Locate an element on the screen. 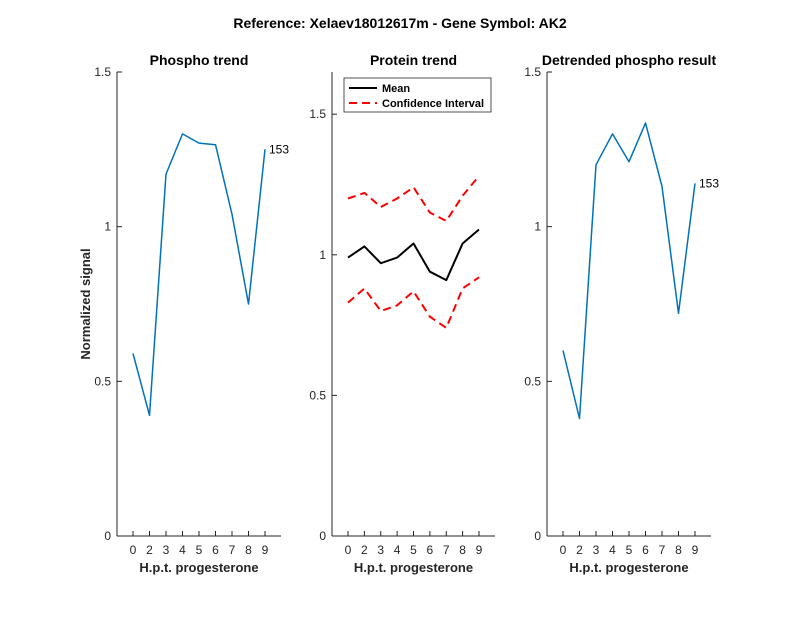 The width and height of the screenshot is (800, 618). detrended-x-tick-label: 9 is located at coordinates (695, 550).